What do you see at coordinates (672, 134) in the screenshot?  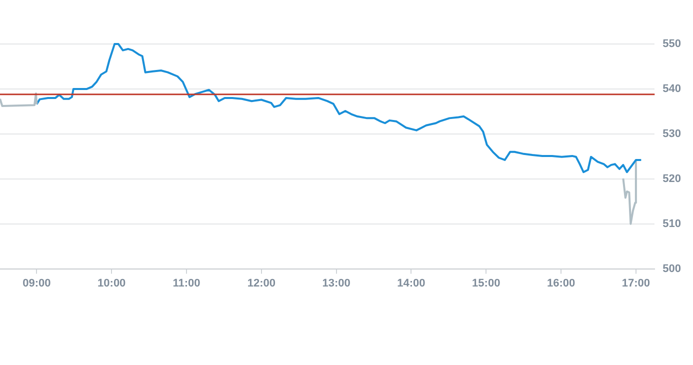 I see `y-tick-label: 530` at bounding box center [672, 134].